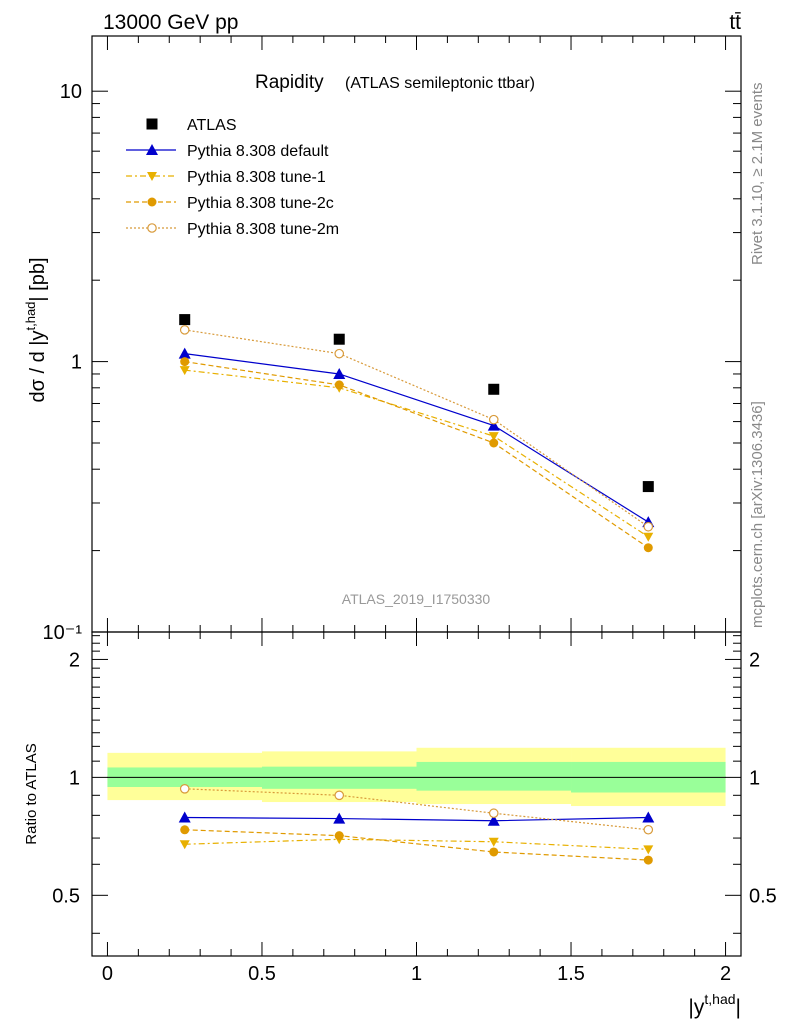 This screenshot has height=1029, width=786. I want to click on ratio-line-tune2m, so click(416, 809).